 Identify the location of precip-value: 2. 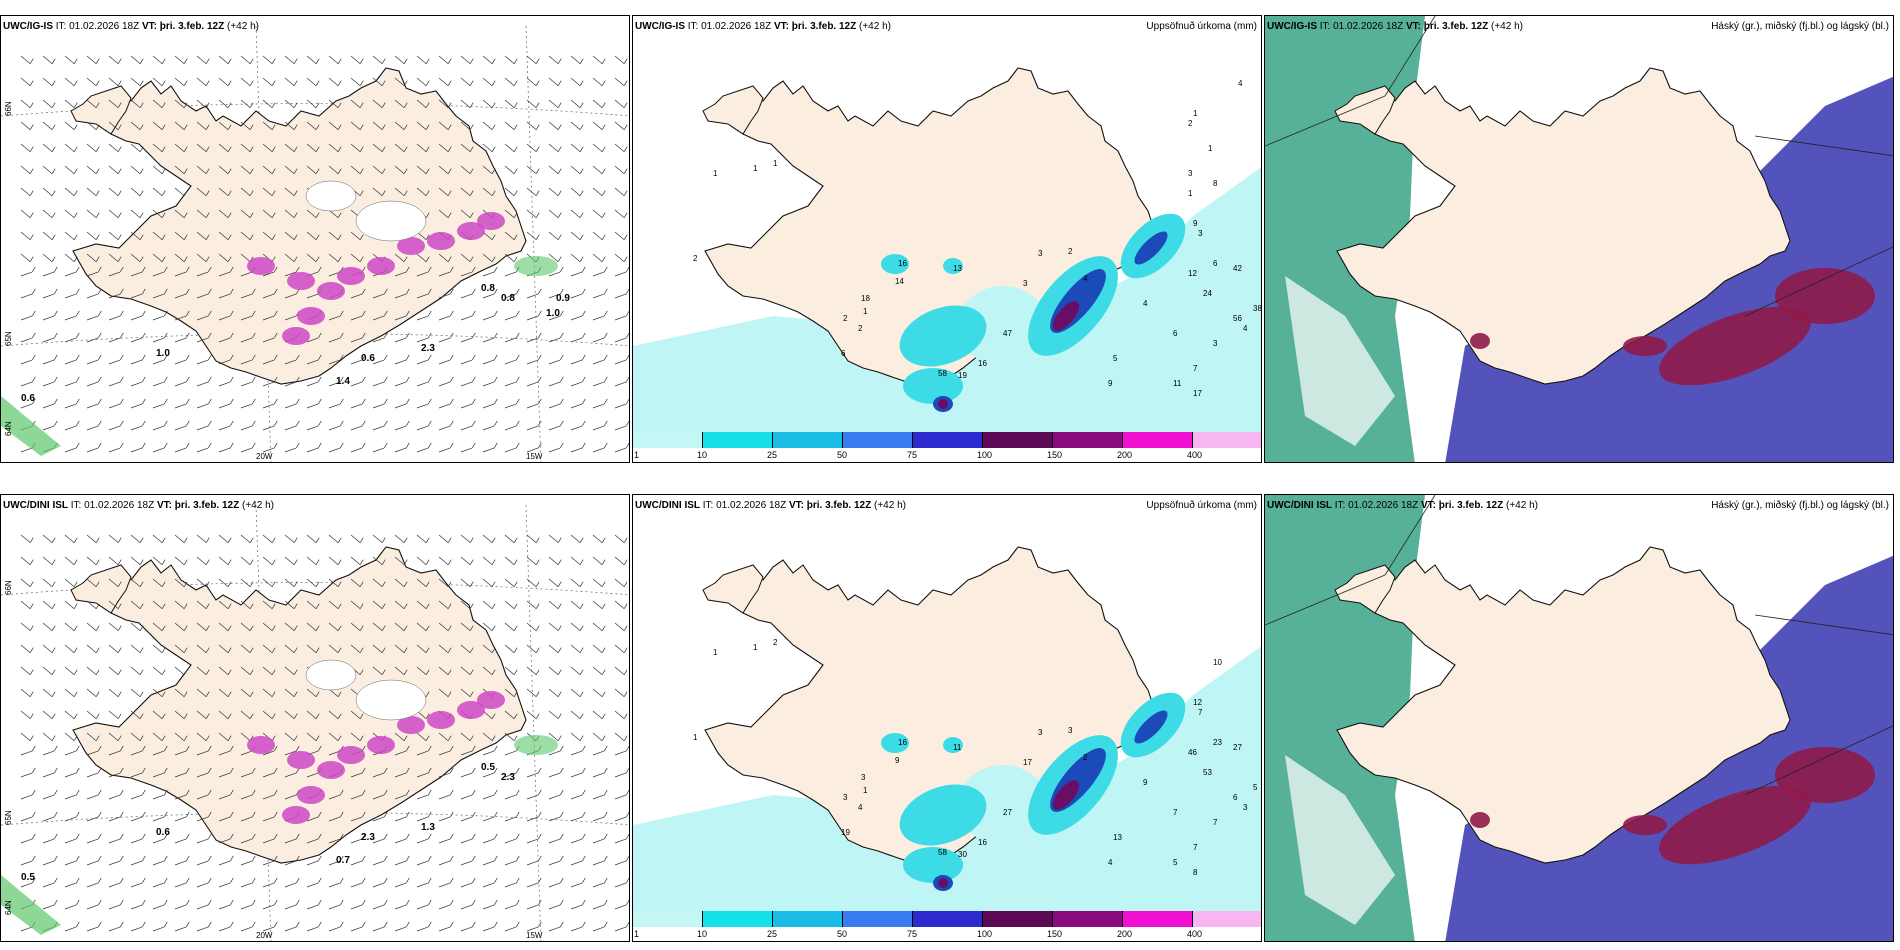
(1190, 123).